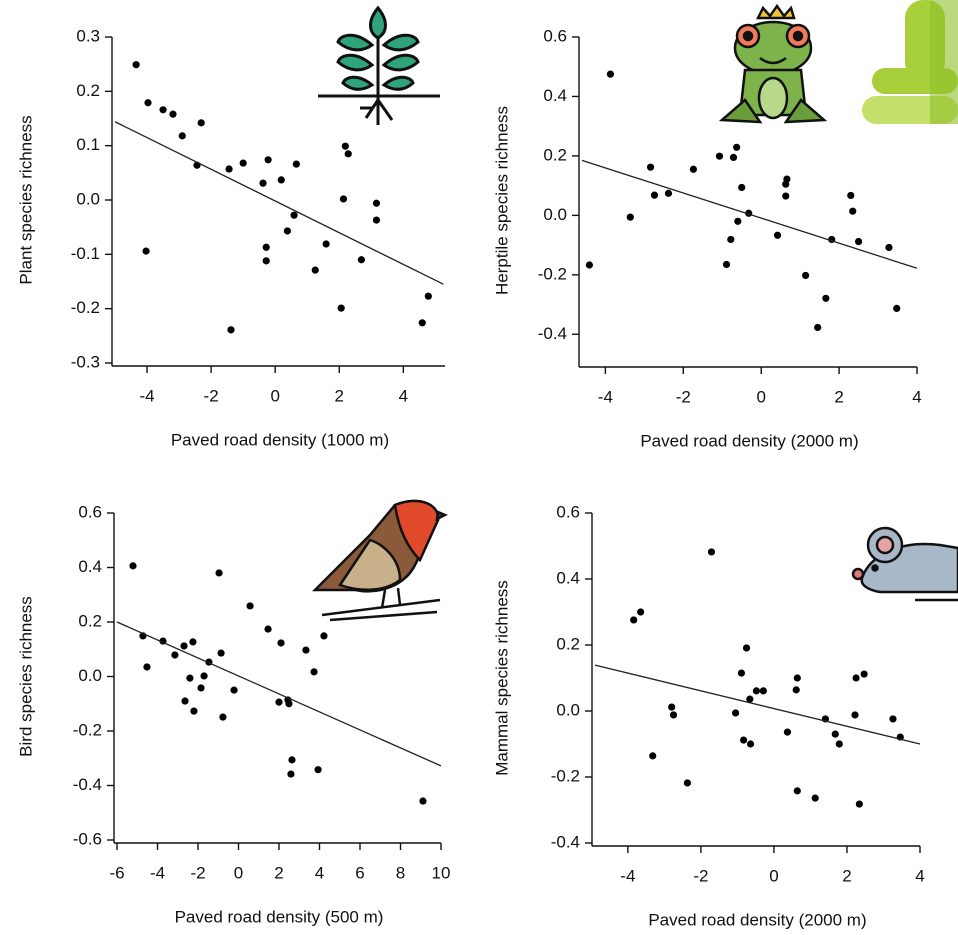  Describe the element at coordinates (501, 200) in the screenshot. I see `y-axis-label: Herptile species richness` at that location.